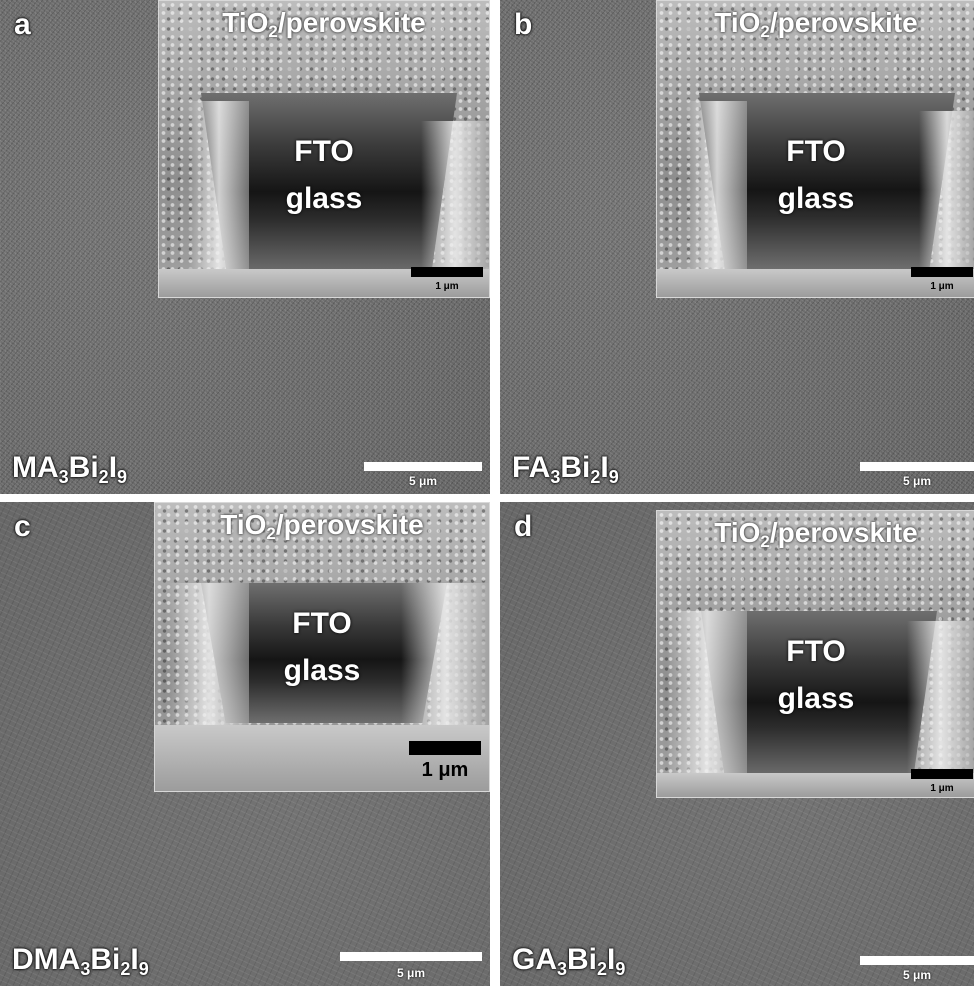 This screenshot has width=974, height=986. I want to click on scale-bar-d, so click(917, 960).